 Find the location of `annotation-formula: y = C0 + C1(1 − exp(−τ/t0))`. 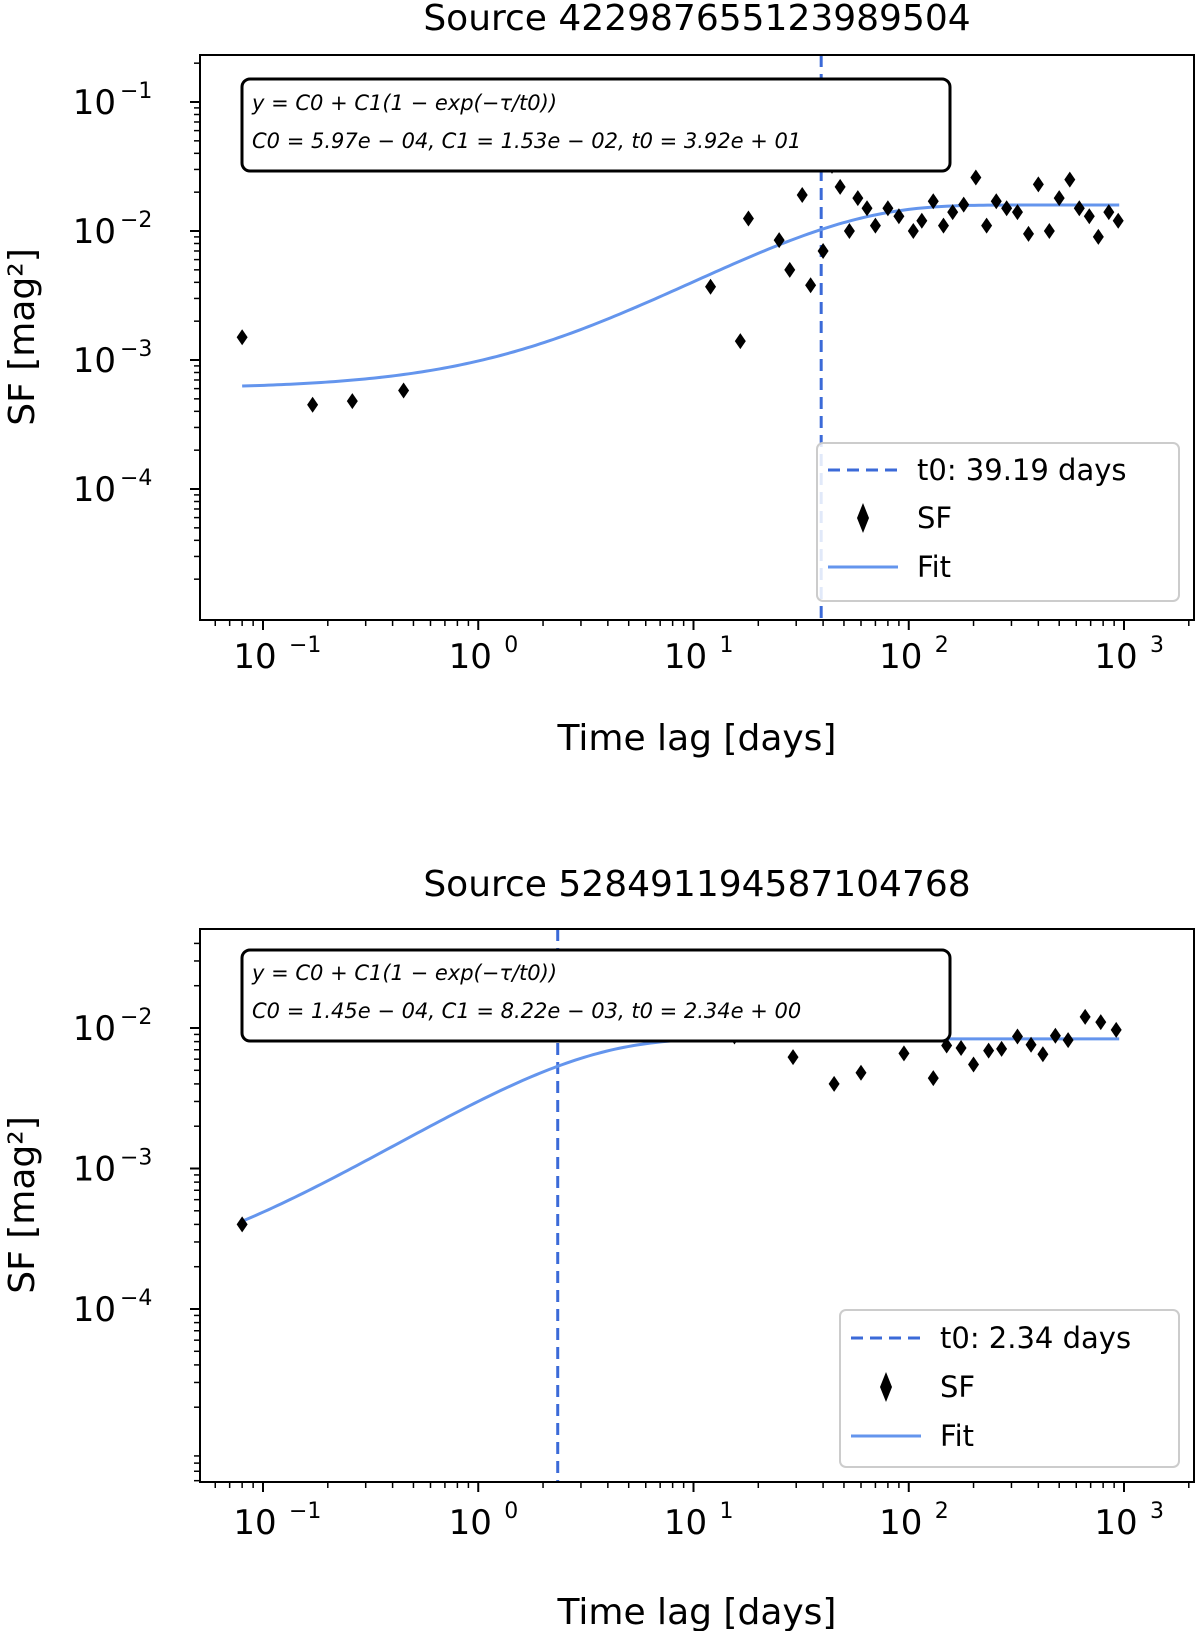

annotation-formula: y = C0 + C1(1 − exp(−τ/t0)) is located at coordinates (404, 973).